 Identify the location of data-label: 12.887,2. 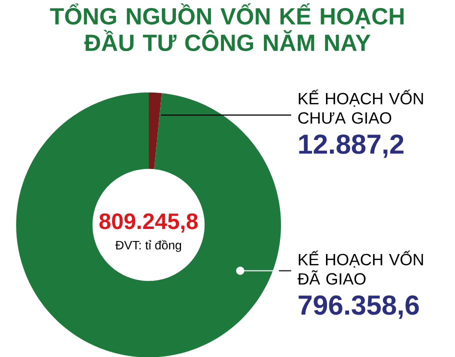
(351, 146).